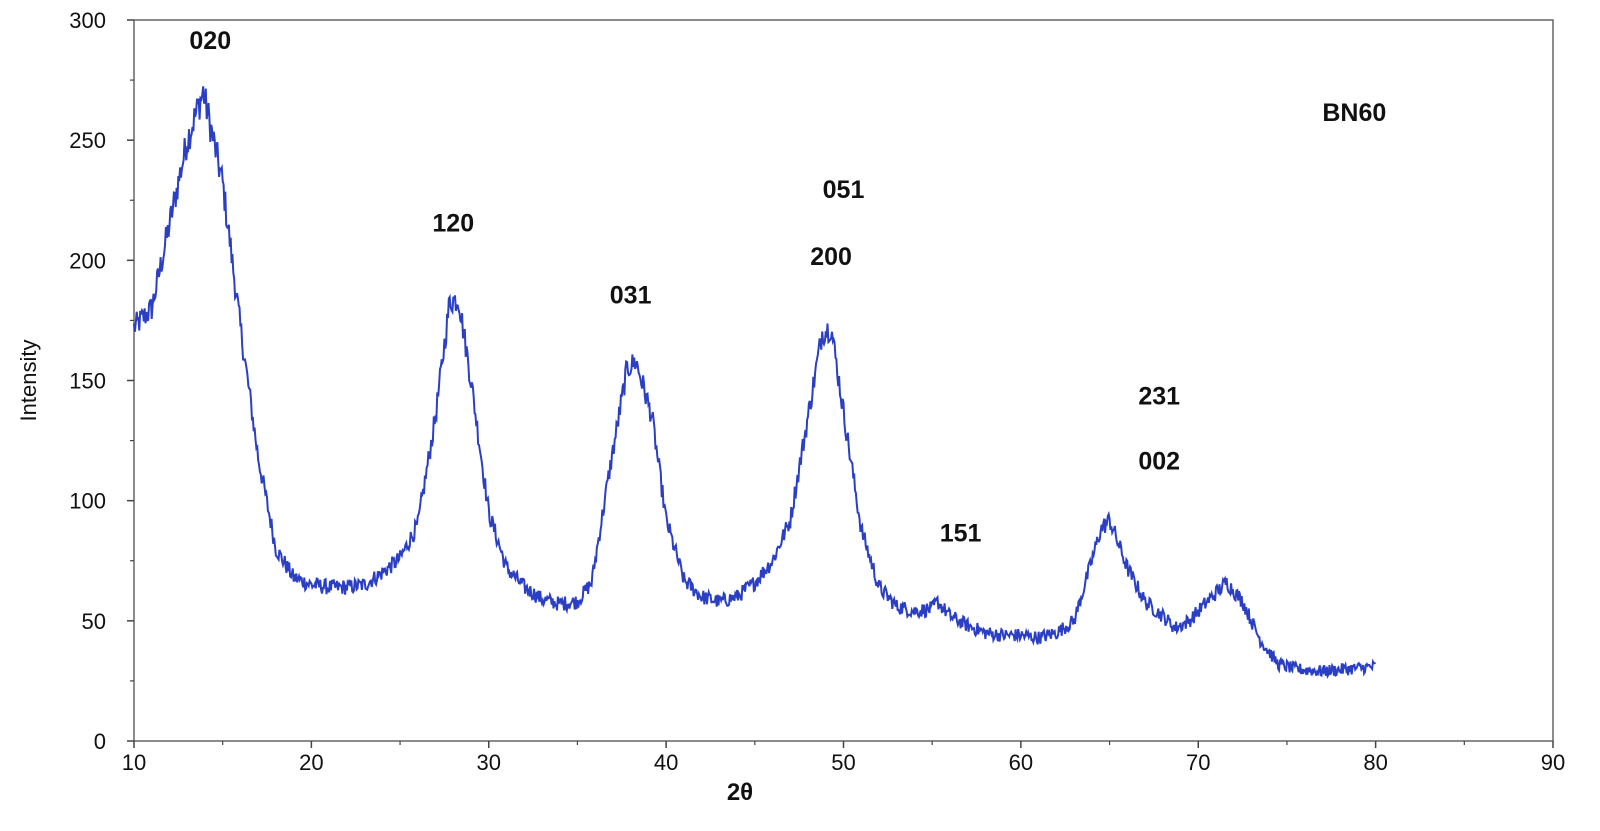  Describe the element at coordinates (311, 762) in the screenshot. I see `x-tick-label: 20` at that location.